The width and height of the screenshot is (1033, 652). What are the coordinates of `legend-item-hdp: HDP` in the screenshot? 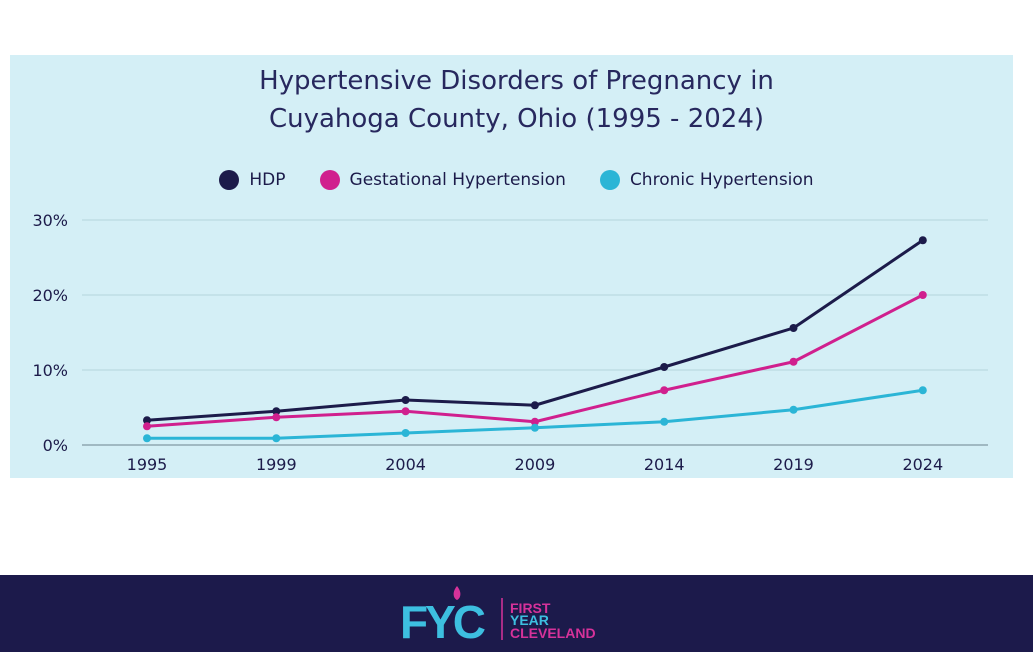 It's located at (252, 180).